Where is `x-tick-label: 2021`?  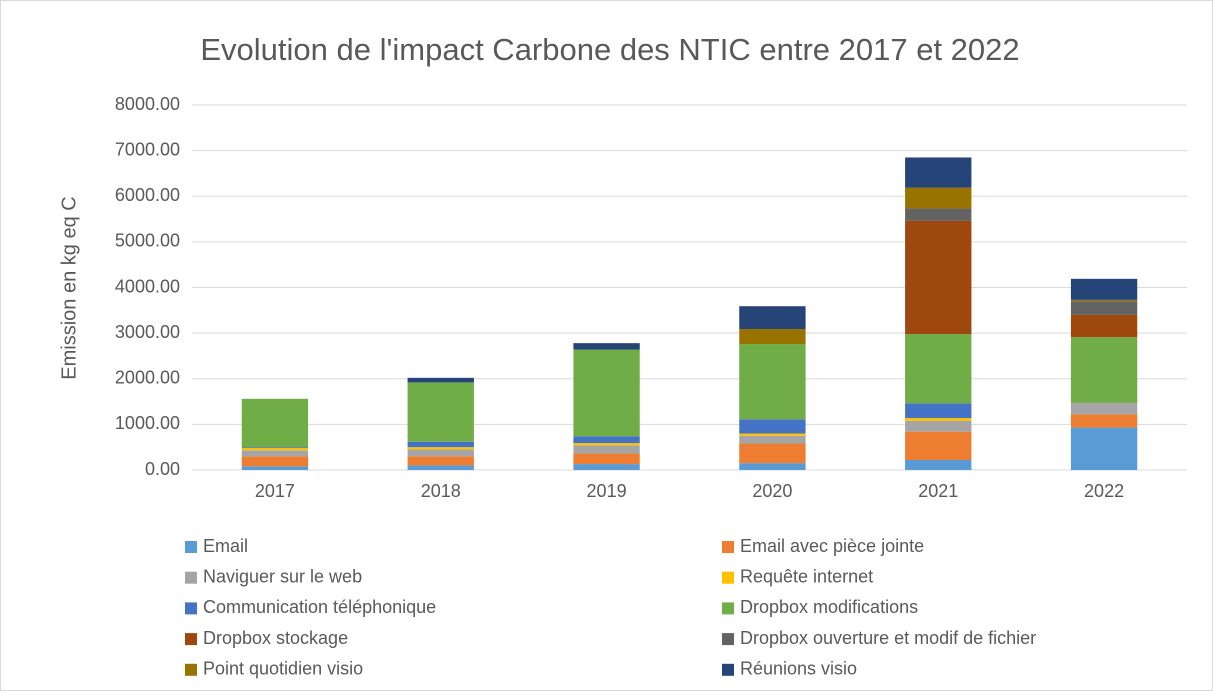 x-tick-label: 2021 is located at coordinates (938, 491).